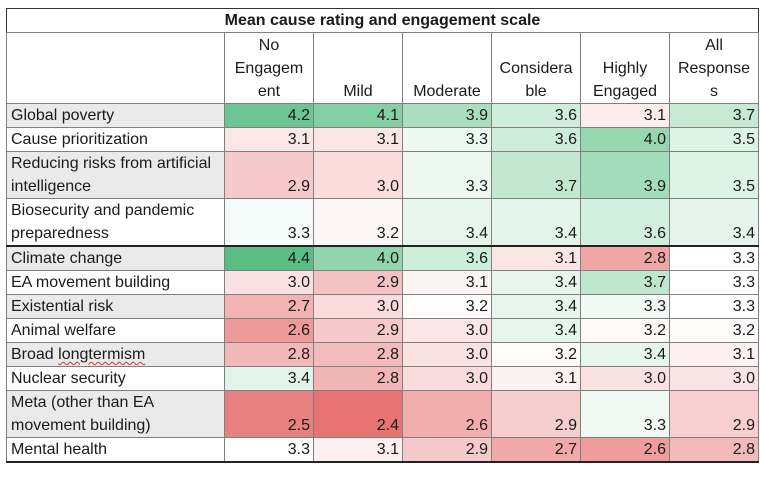 Image resolution: width=760 pixels, height=487 pixels. What do you see at coordinates (358, 115) in the screenshot?
I see `value-cell: 4.1` at bounding box center [358, 115].